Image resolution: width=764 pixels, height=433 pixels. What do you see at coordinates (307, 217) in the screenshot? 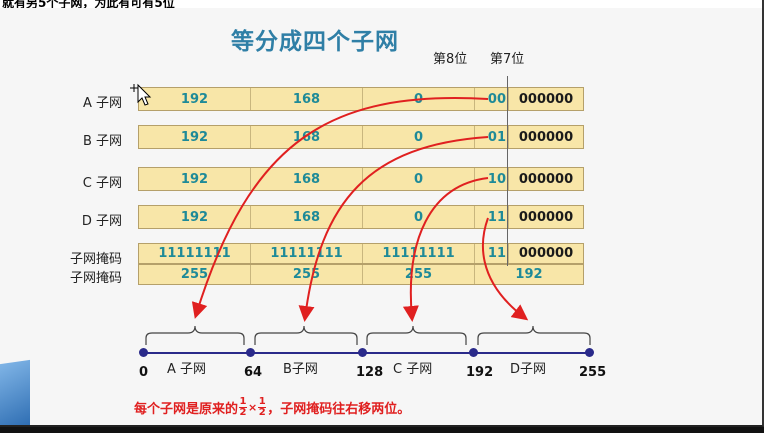
I see `row-d-octet2: 168` at bounding box center [307, 217].